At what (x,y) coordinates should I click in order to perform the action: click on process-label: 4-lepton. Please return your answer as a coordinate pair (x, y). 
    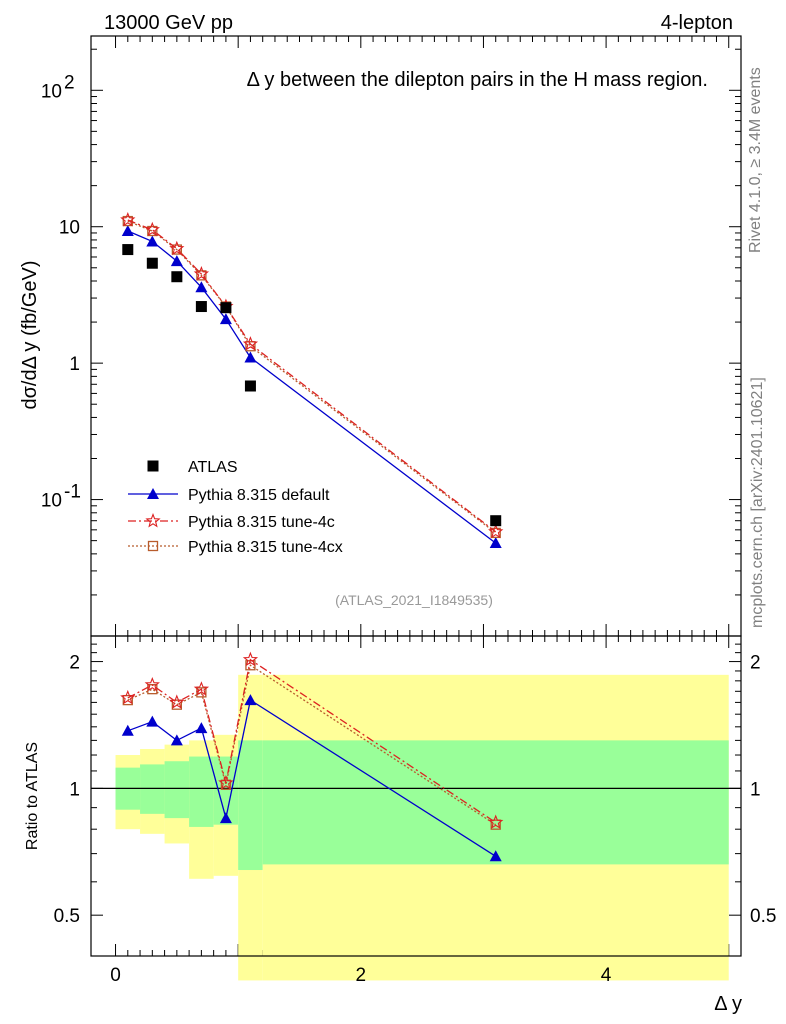
    Looking at the image, I should click on (697, 23).